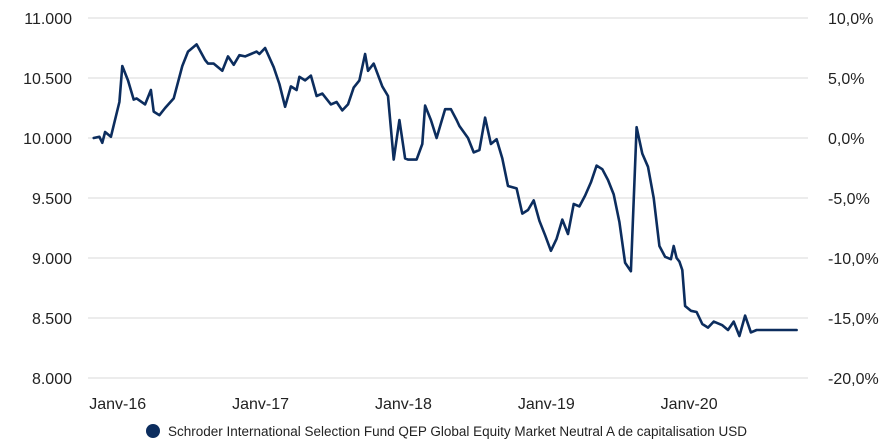 This screenshot has width=893, height=442. Describe the element at coordinates (117, 404) in the screenshot. I see `x-tick-label: Janv-16` at that location.